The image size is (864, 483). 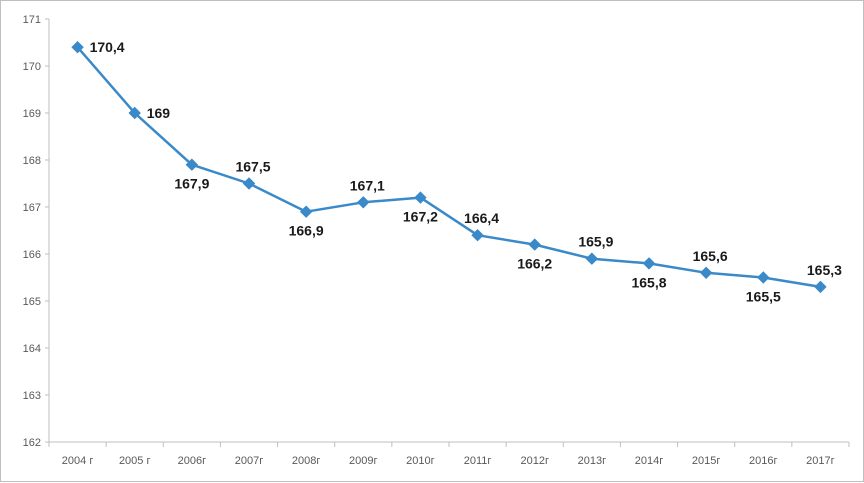 What do you see at coordinates (649, 461) in the screenshot?
I see `x-tick-label: 2014г` at bounding box center [649, 461].